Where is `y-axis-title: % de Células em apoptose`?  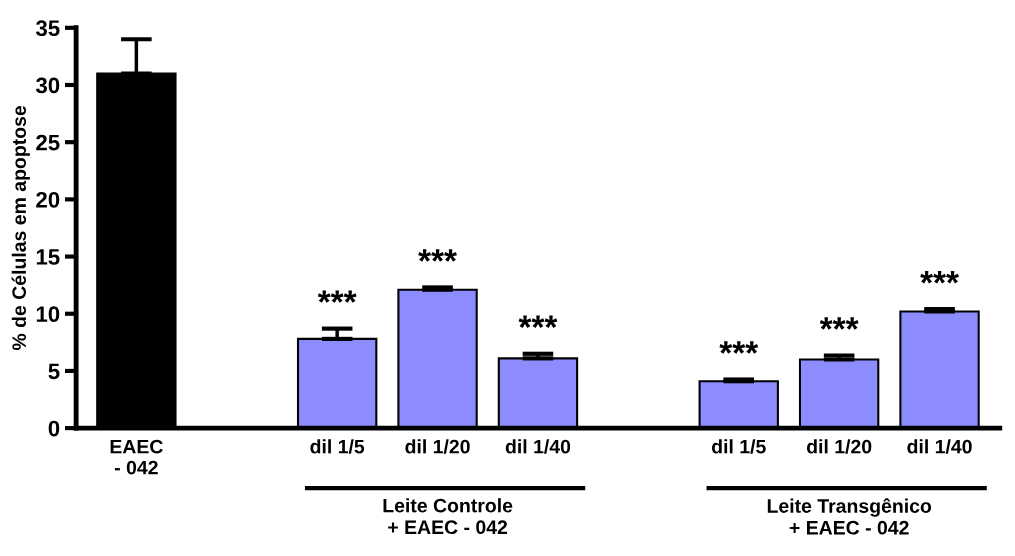
y-axis-title: % de Células em apoptose is located at coordinates (20, 228).